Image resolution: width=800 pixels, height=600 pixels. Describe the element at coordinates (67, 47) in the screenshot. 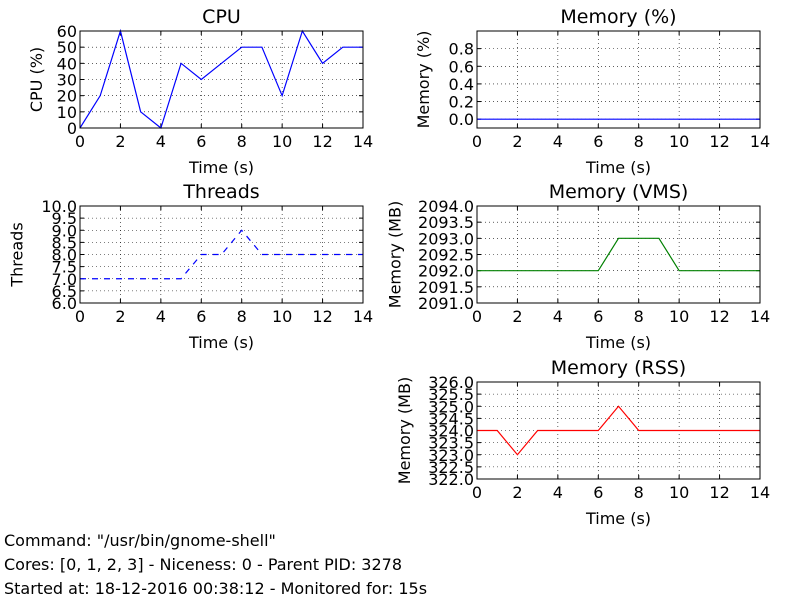

I see `y-tick-label: 50` at that location.